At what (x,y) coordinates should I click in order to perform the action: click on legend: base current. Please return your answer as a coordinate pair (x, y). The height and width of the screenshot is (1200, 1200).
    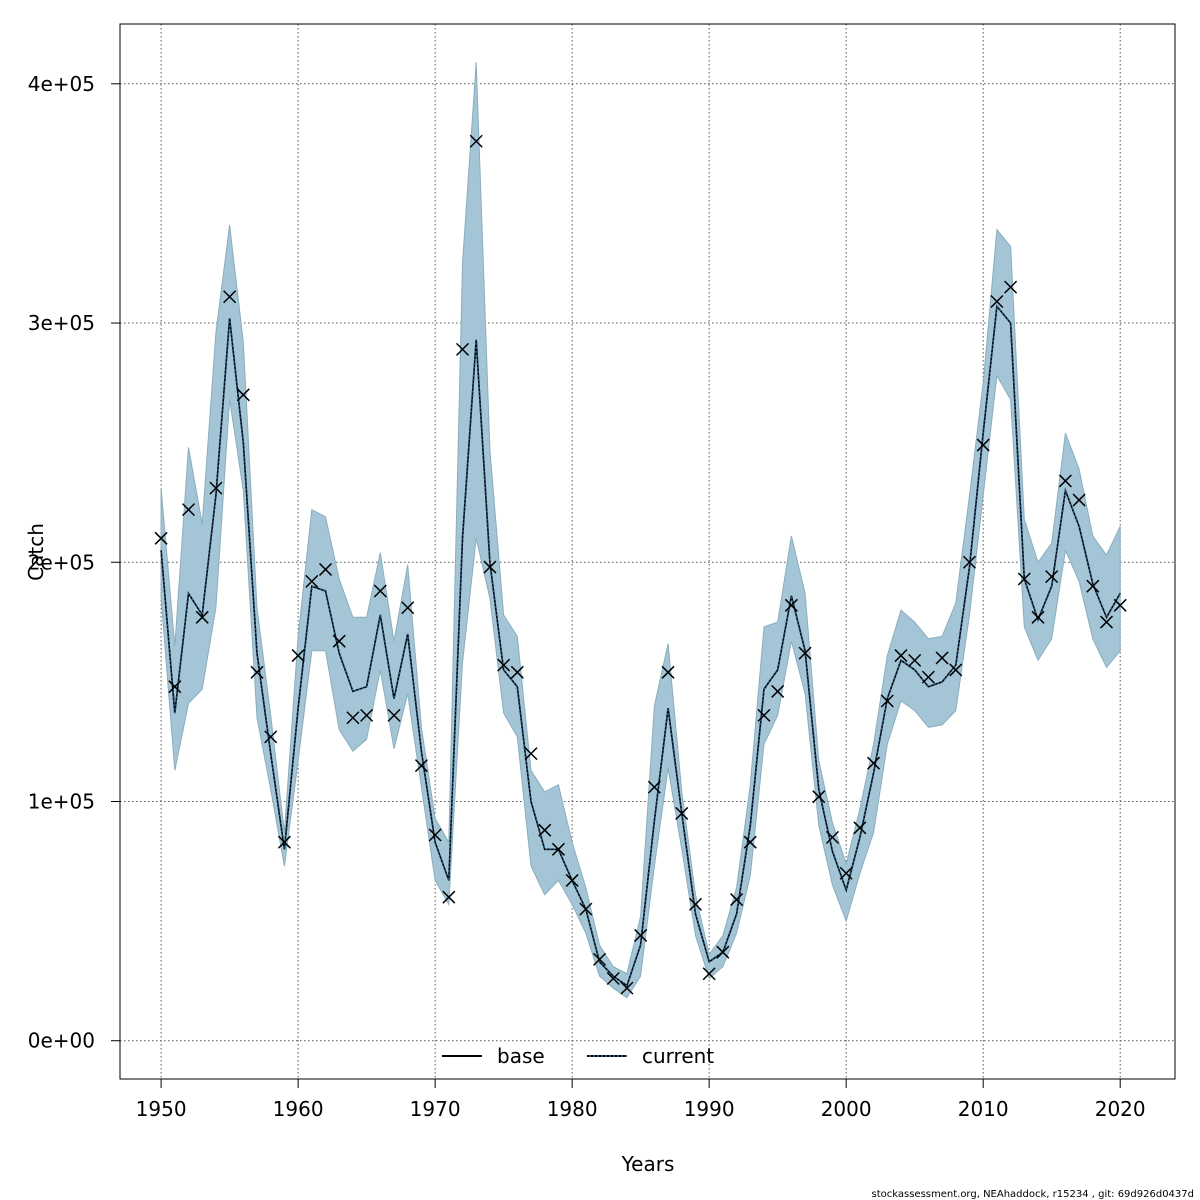
    Looking at the image, I should click on (578, 1056).